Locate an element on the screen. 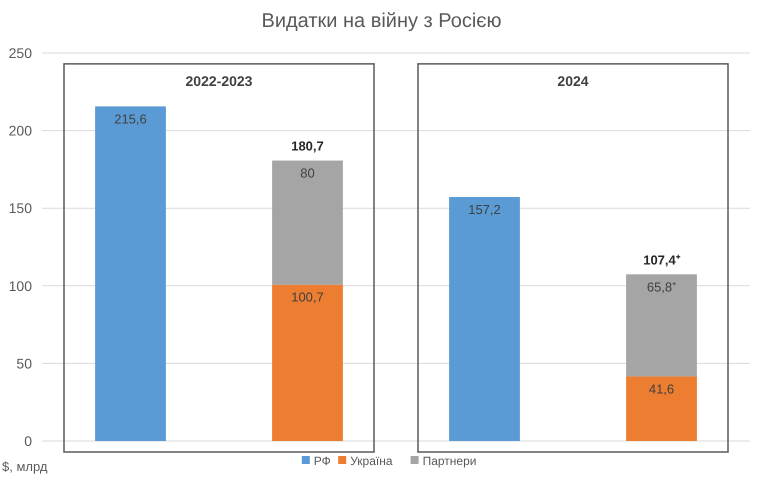  legend-label: Україна is located at coordinates (371, 461).